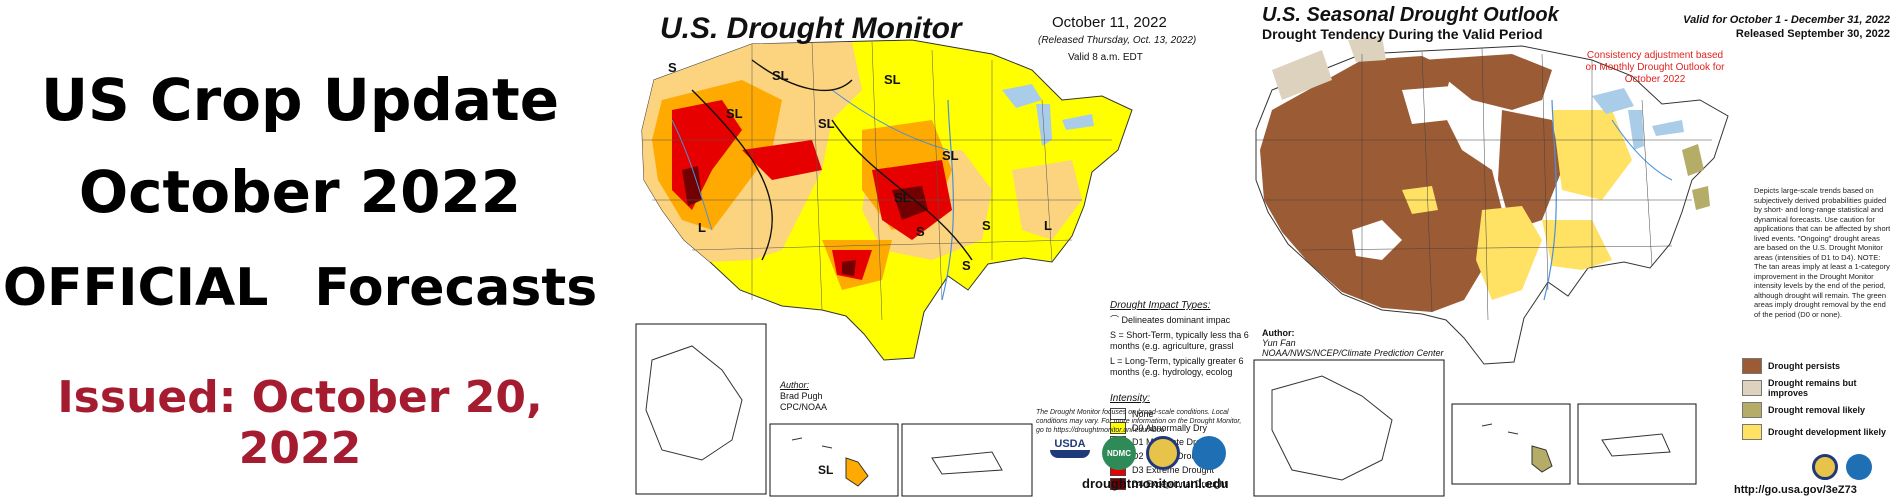  I want to click on ndmc-logo: NDMC, so click(1119, 453).